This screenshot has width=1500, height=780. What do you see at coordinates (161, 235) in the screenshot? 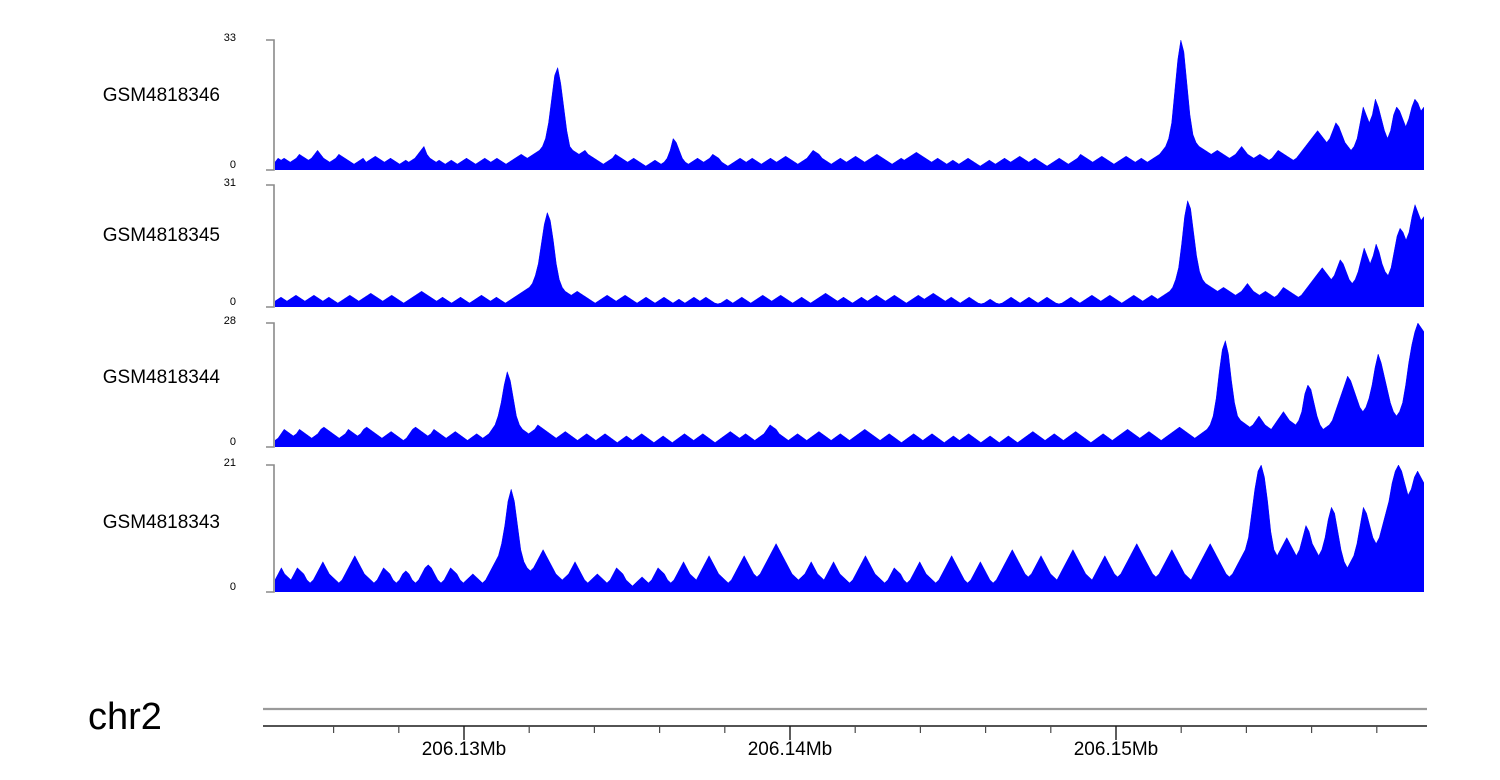
I see `track-sample-label: GSM4818345` at bounding box center [161, 235].